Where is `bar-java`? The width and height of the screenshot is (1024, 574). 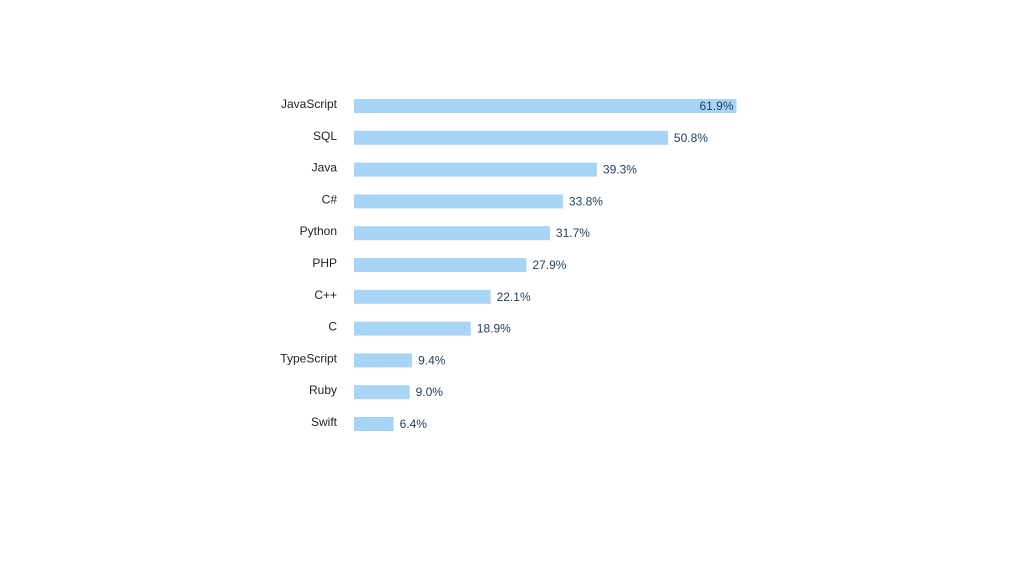 bar-java is located at coordinates (475, 169).